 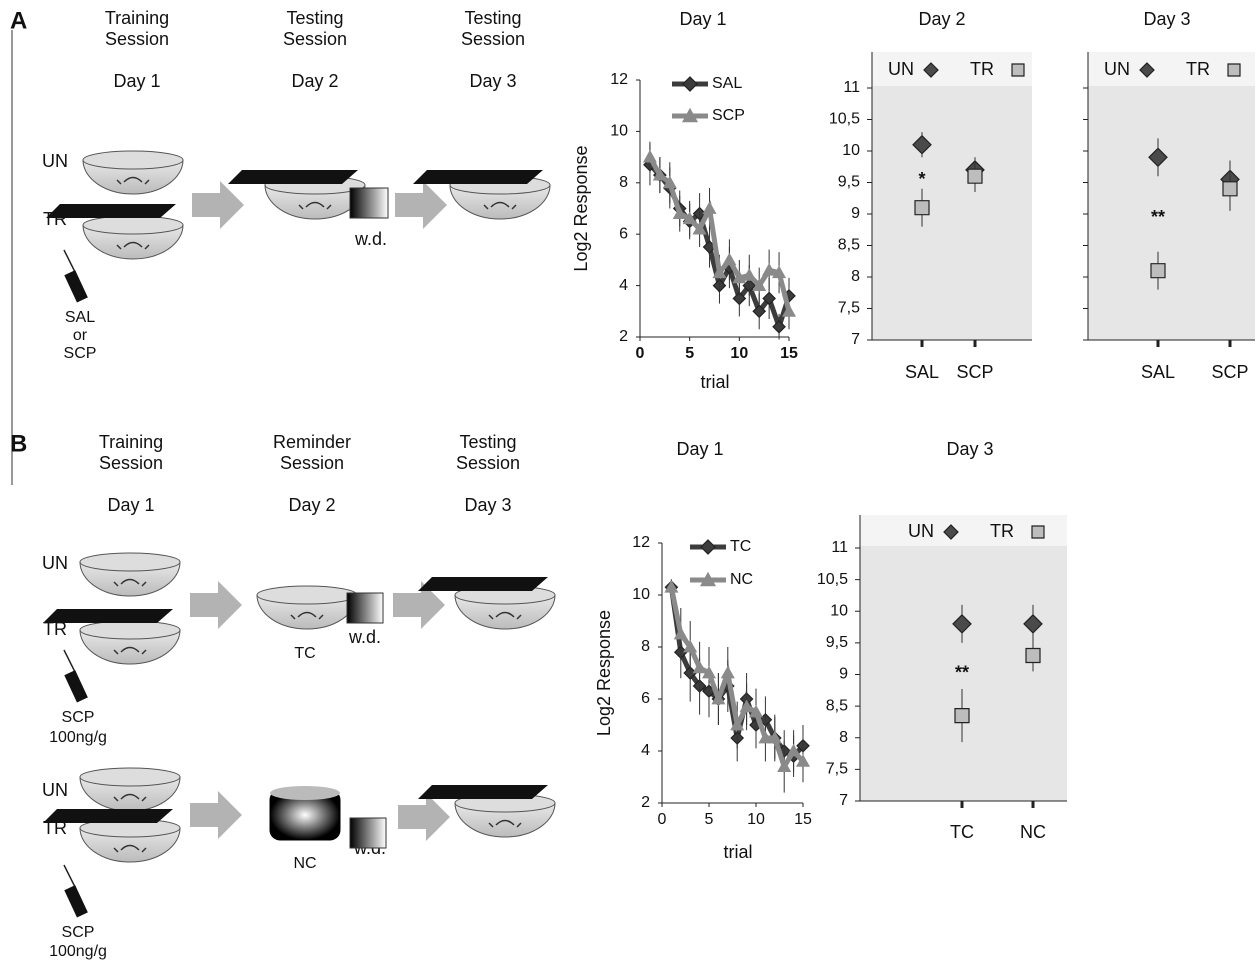 What do you see at coordinates (645, 802) in the screenshot?
I see `y-tick-label: 2` at bounding box center [645, 802].